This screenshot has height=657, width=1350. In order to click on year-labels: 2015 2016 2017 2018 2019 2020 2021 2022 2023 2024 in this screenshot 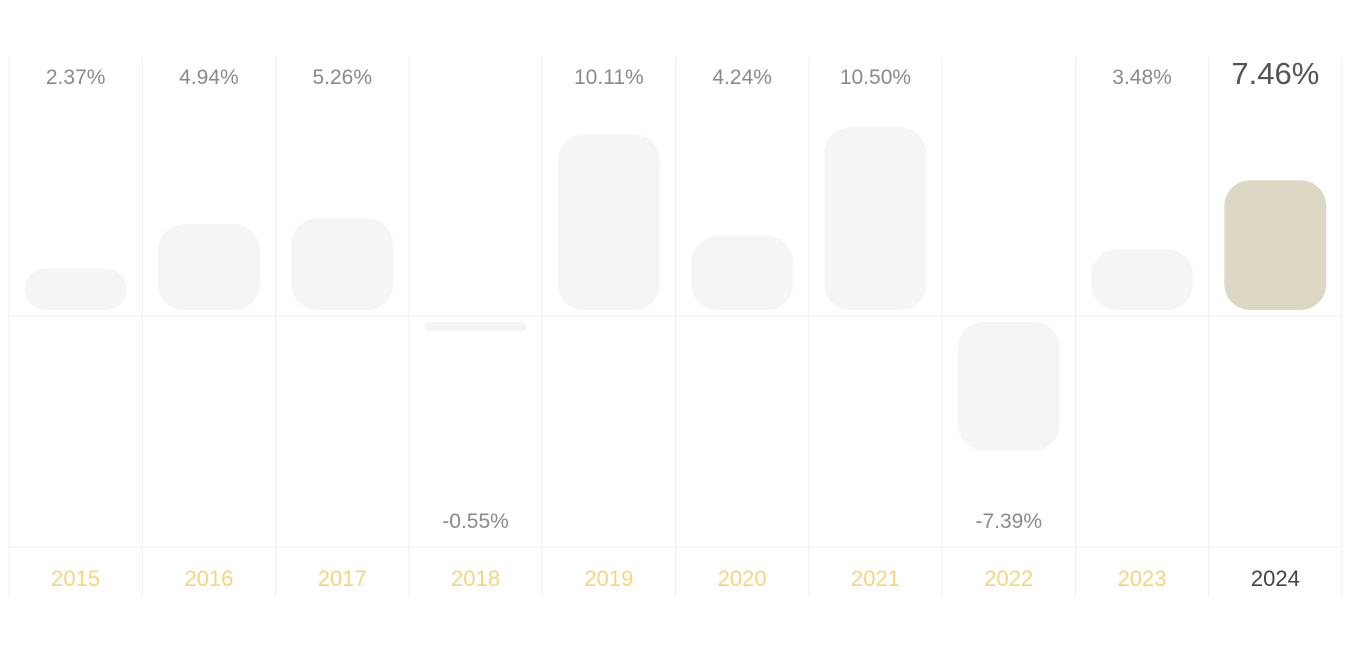, I will do `click(675, 578)`.